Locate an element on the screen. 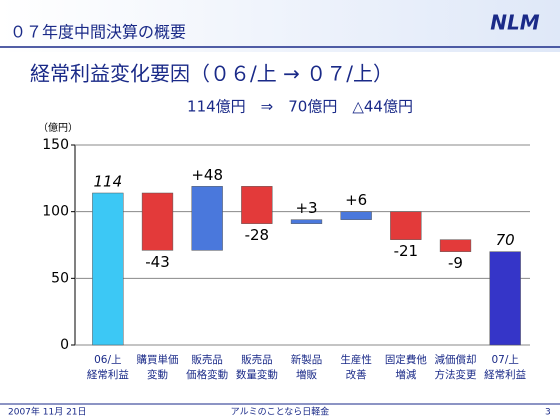 This screenshot has width=560, height=420. x-tick-label: 増販 is located at coordinates (306, 374).